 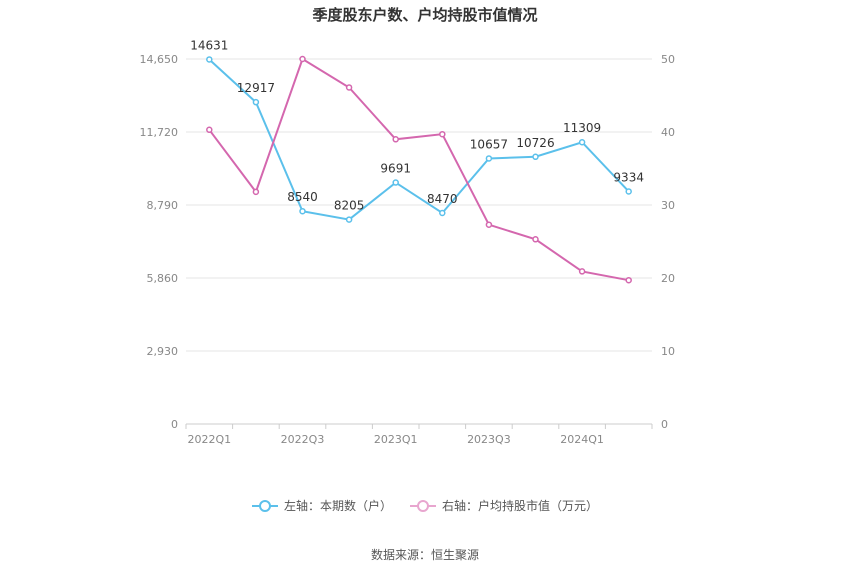 What do you see at coordinates (668, 59) in the screenshot?
I see `right-axis-tick-label: 50` at bounding box center [668, 59].